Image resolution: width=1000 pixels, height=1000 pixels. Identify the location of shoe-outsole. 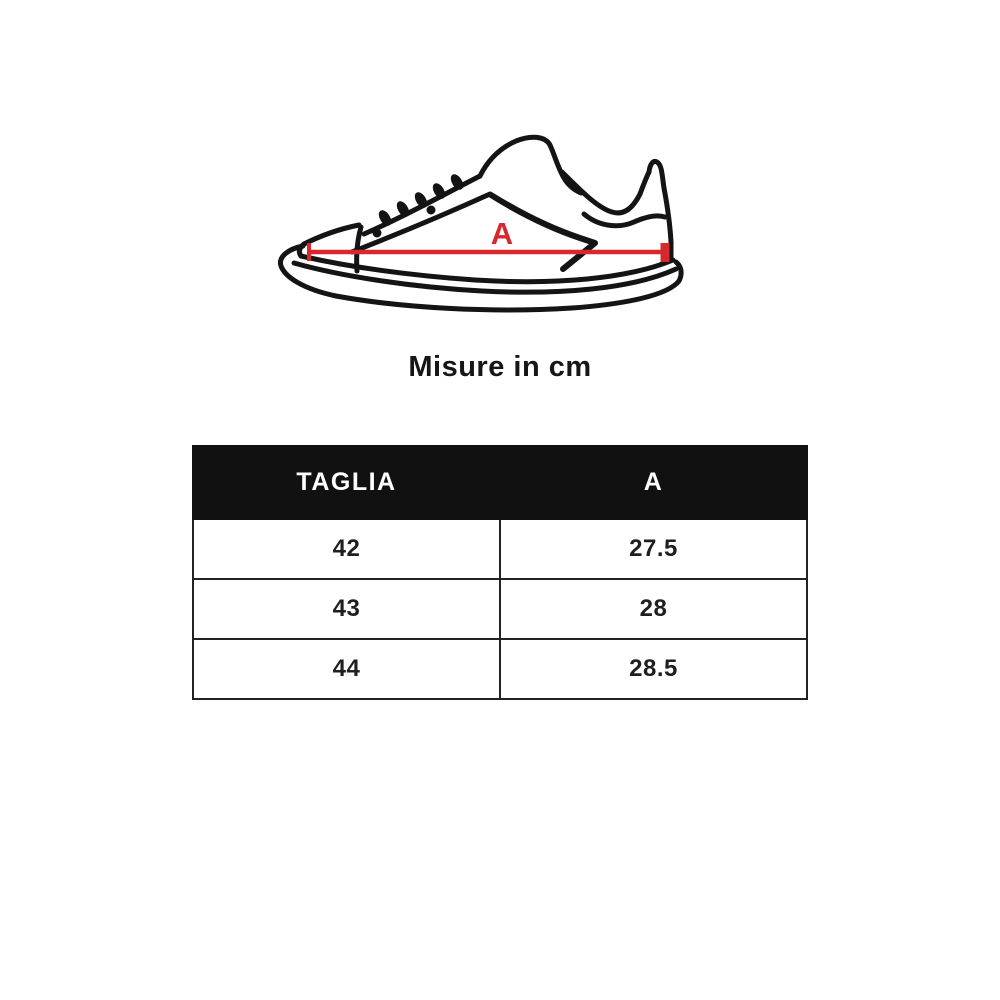
(480, 278).